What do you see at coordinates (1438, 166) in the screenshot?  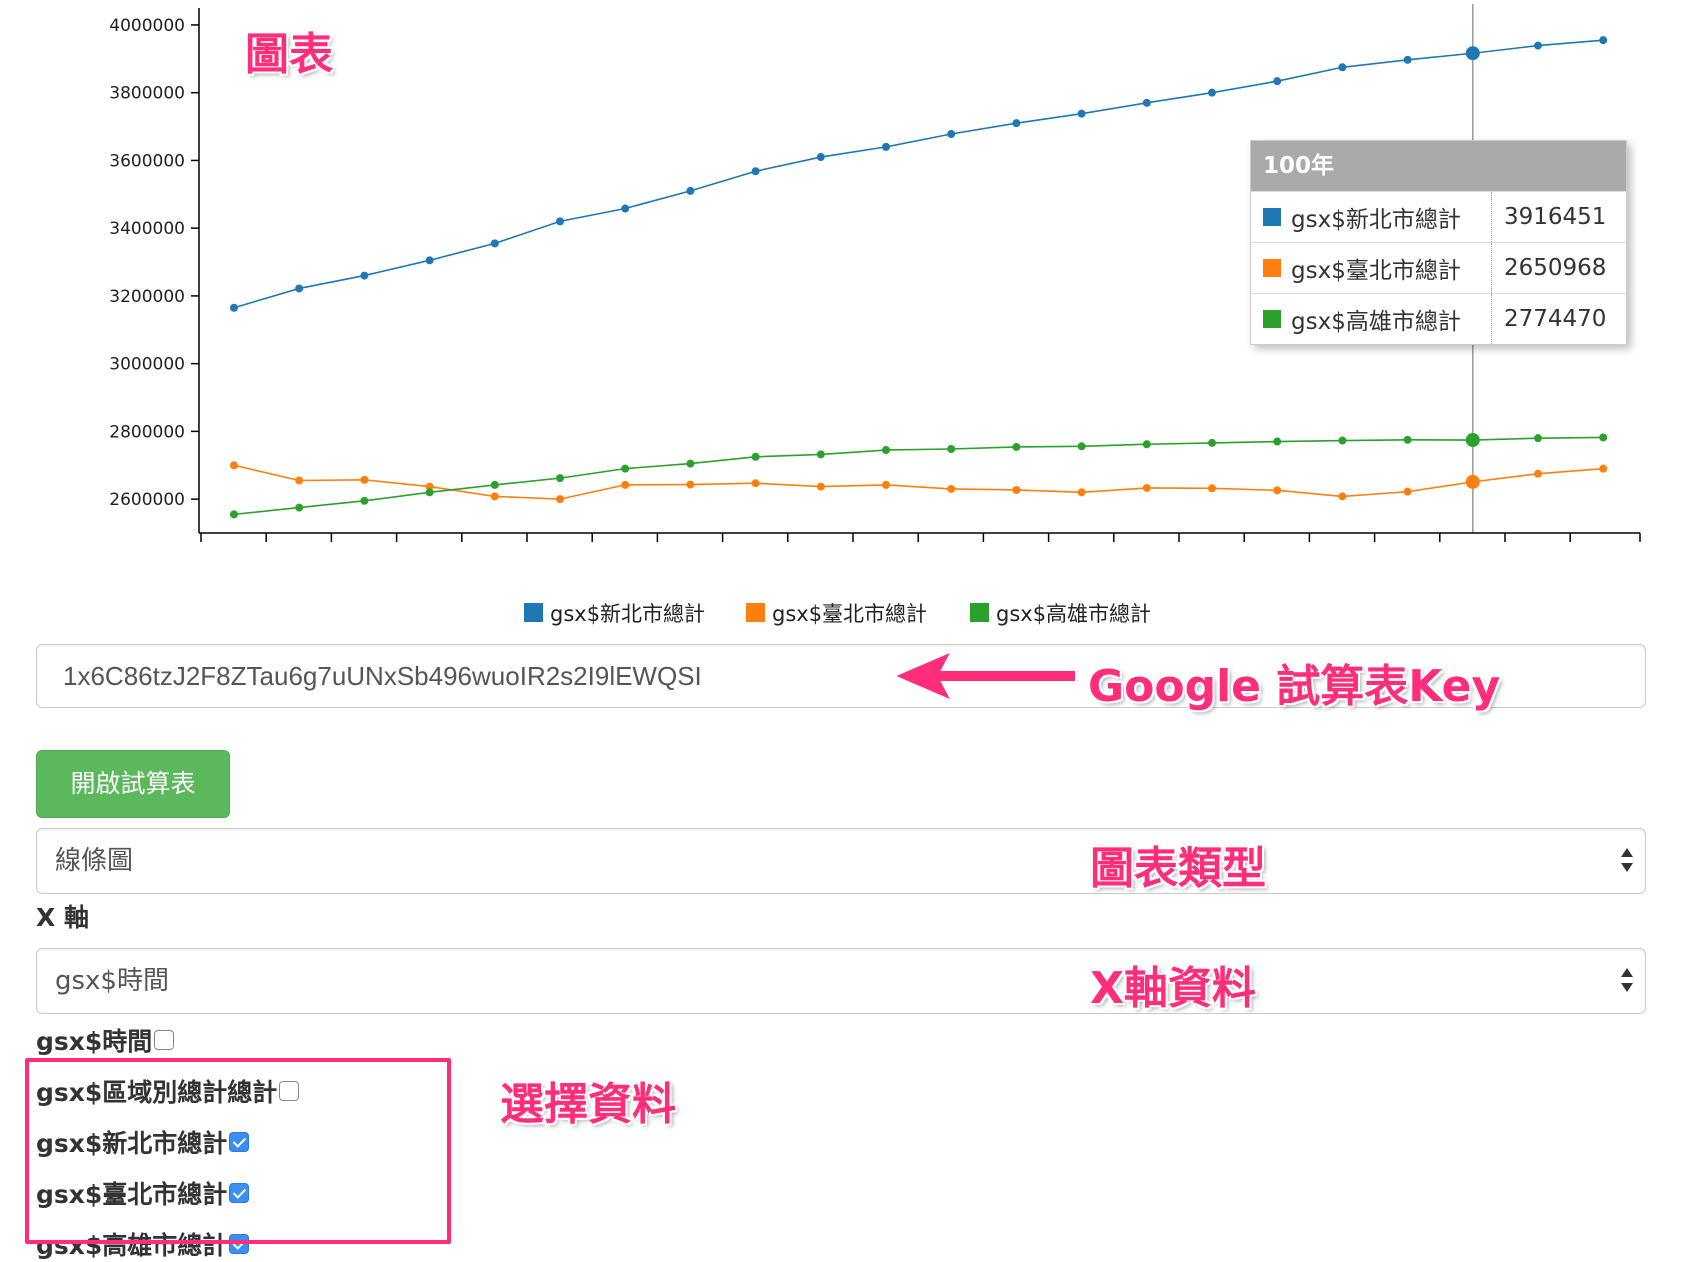 I see `tooltip-title: 100年` at bounding box center [1438, 166].